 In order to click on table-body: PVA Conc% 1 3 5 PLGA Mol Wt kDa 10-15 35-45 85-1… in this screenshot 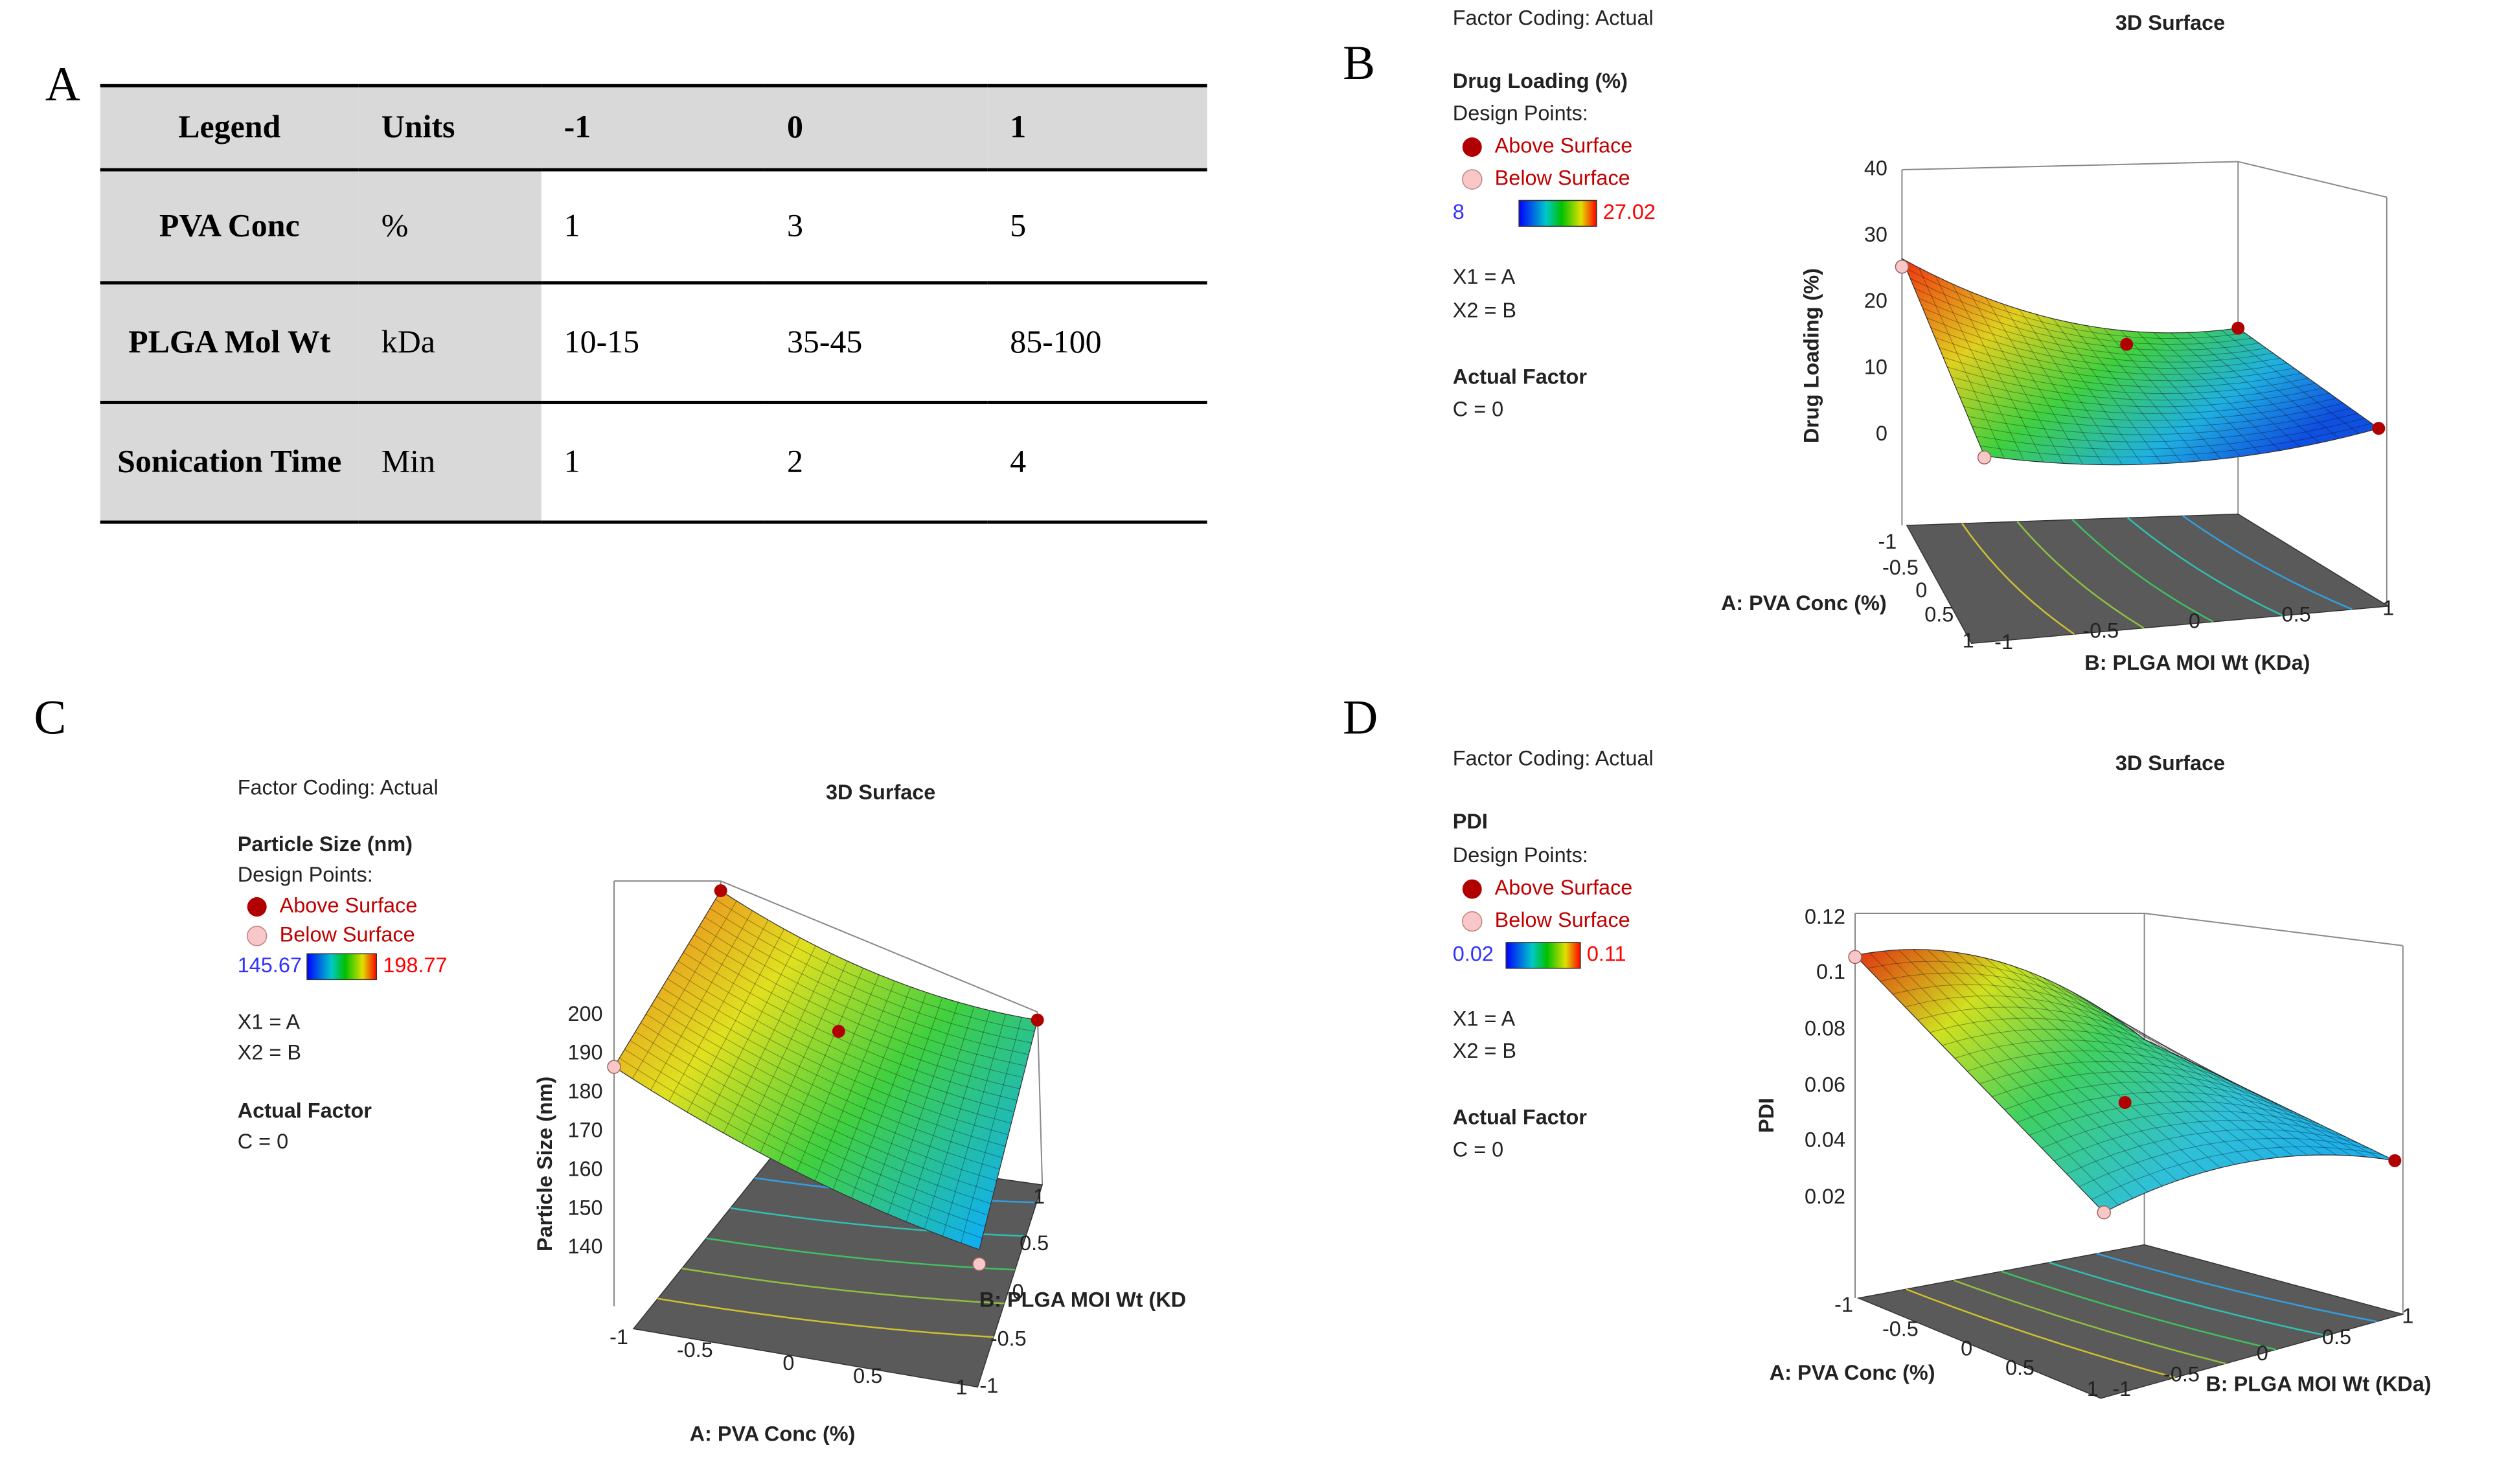, I will do `click(653, 346)`.